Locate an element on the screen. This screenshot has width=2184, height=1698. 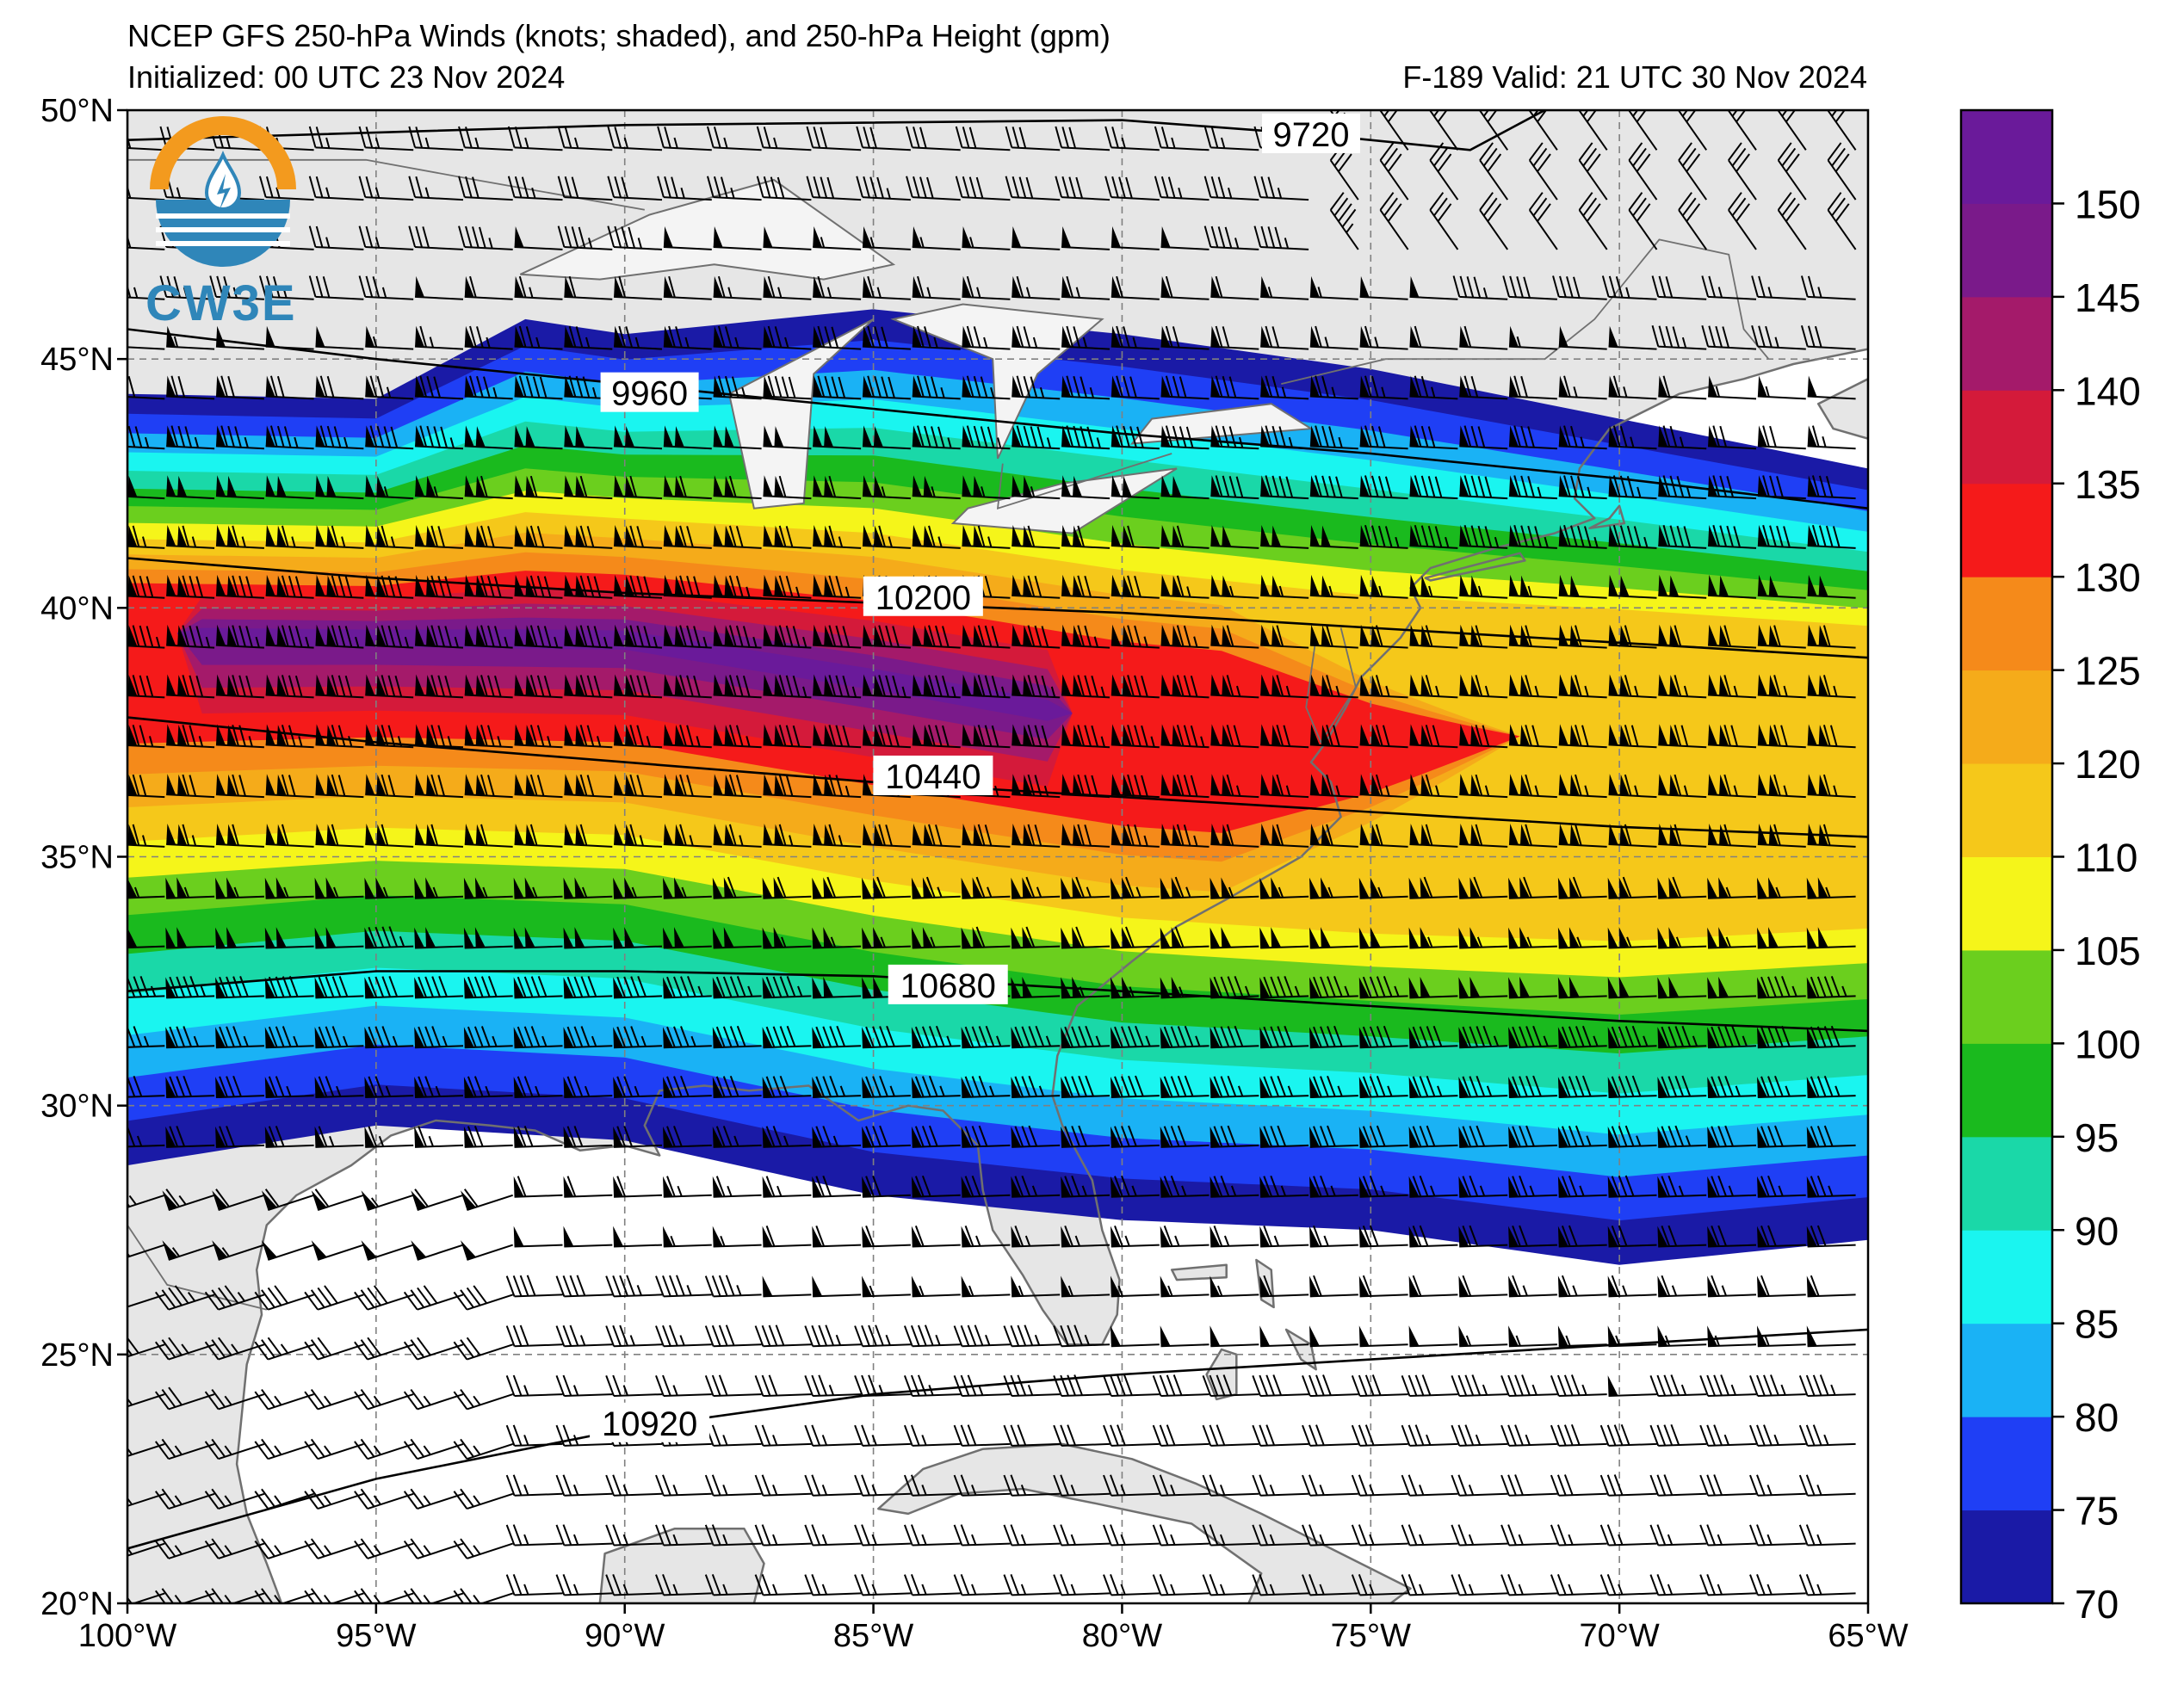
lat-tick-label: 25°N is located at coordinates (77, 1356).